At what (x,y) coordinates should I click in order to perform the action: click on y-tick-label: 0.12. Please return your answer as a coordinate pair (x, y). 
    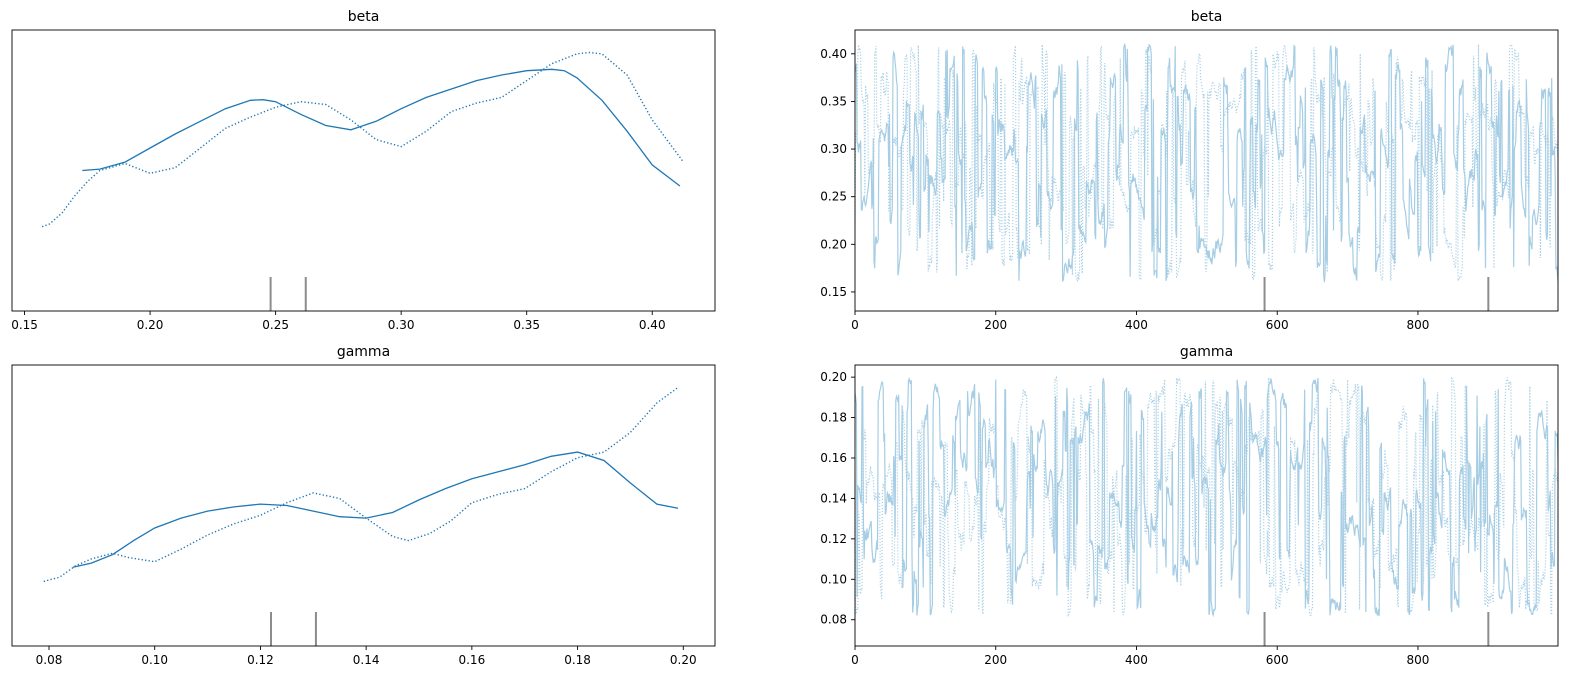
    Looking at the image, I should click on (833, 539).